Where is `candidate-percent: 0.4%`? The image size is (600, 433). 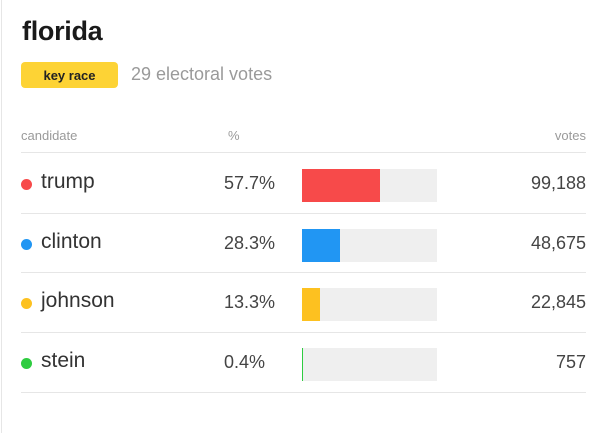
candidate-percent: 0.4% is located at coordinates (245, 362).